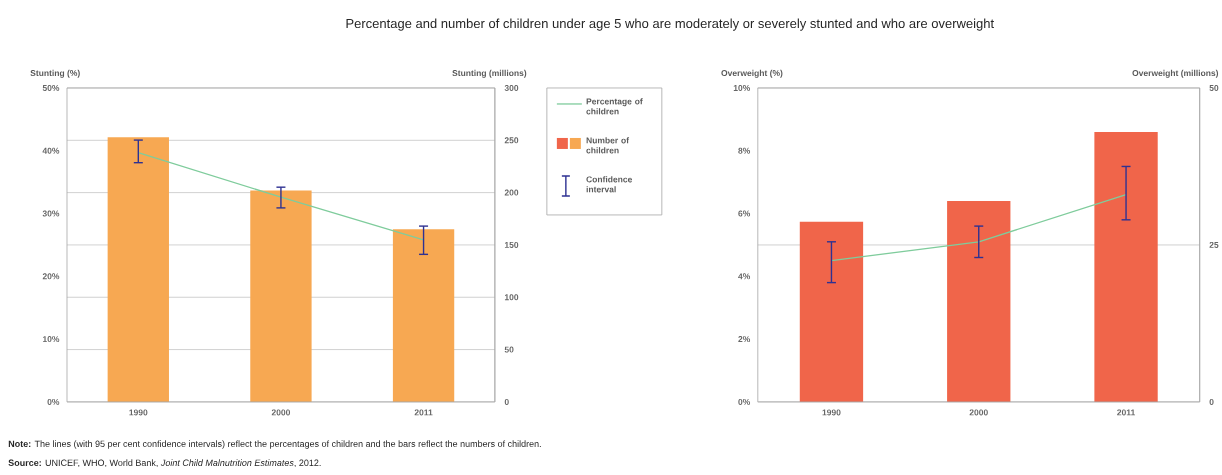  What do you see at coordinates (51, 88) in the screenshot?
I see `y-tick-label: 50%` at bounding box center [51, 88].